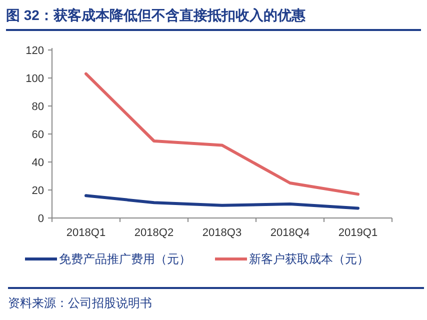 The height and width of the screenshot is (320, 427). I want to click on y-tick-label: 60, so click(38, 135).